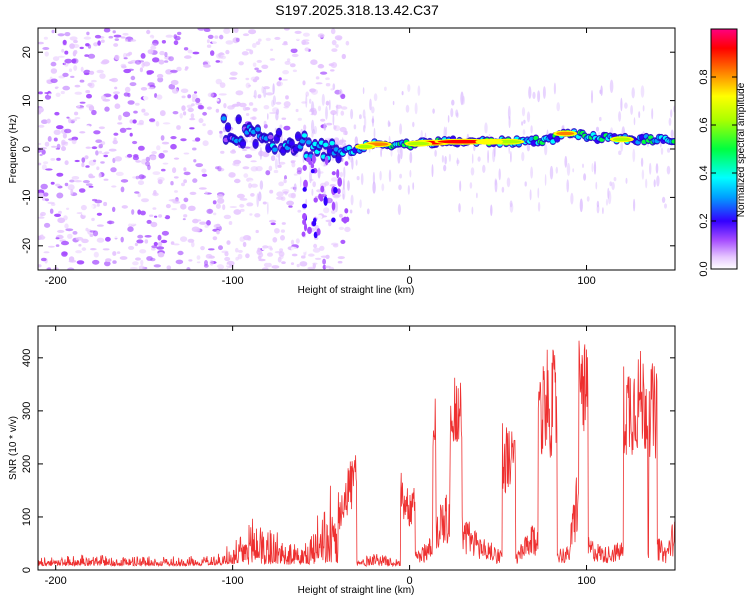 The width and height of the screenshot is (750, 600). I want to click on x-tick-label: 0, so click(410, 581).